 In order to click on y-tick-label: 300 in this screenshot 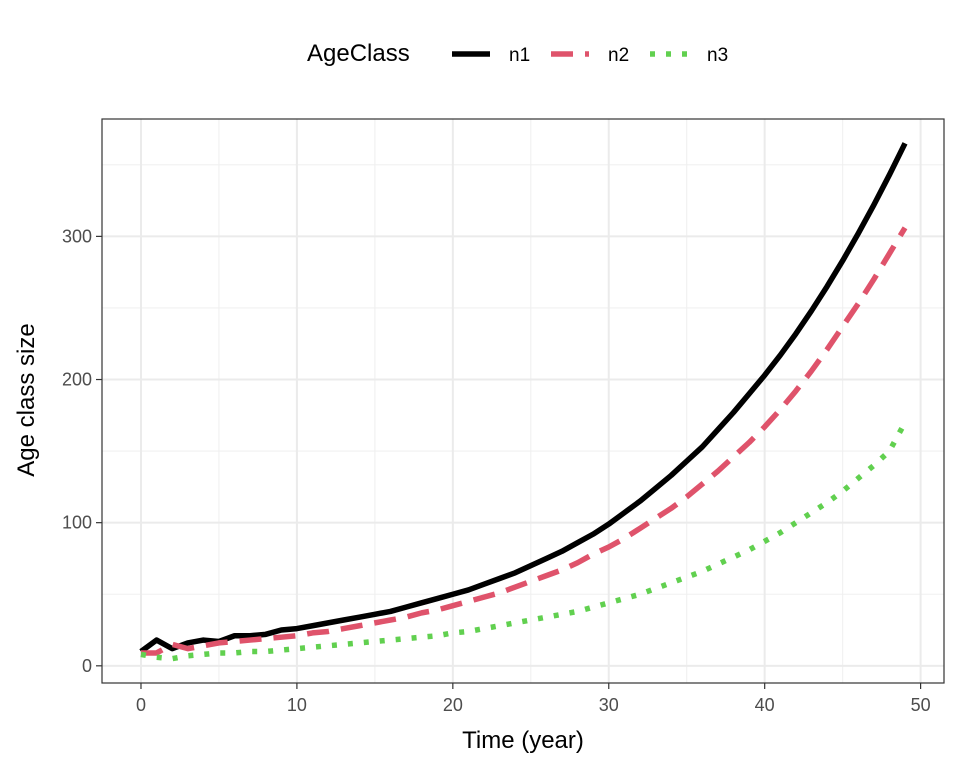, I will do `click(77, 236)`.